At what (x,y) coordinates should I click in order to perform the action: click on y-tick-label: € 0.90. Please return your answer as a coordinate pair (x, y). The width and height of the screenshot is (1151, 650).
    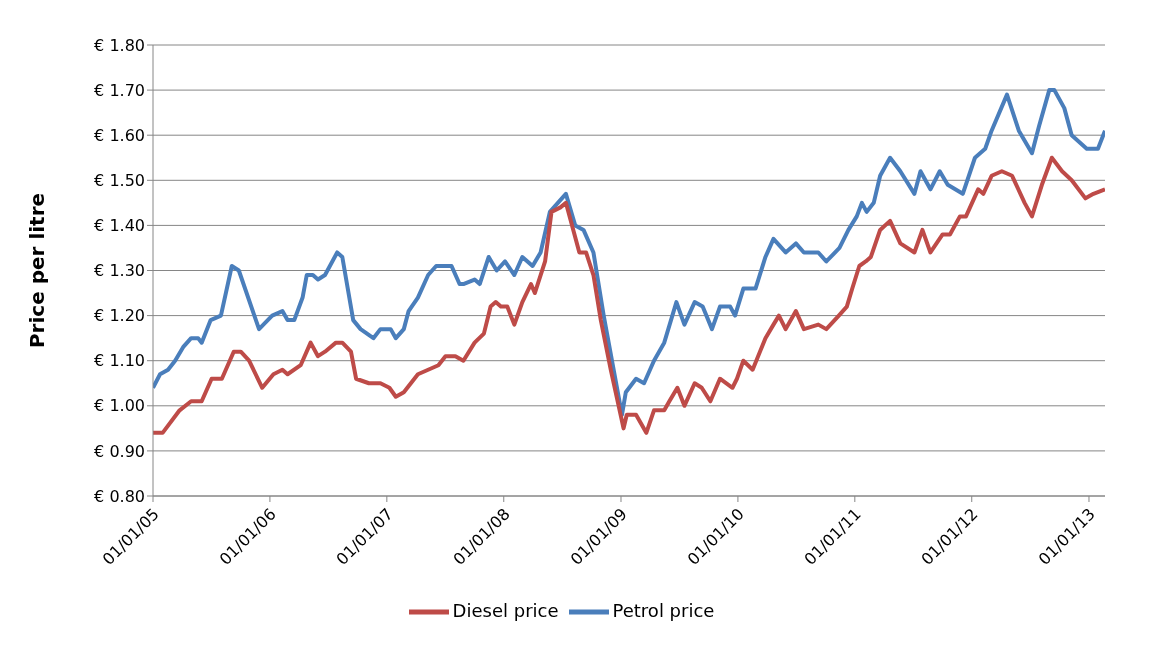
    Looking at the image, I should click on (119, 451).